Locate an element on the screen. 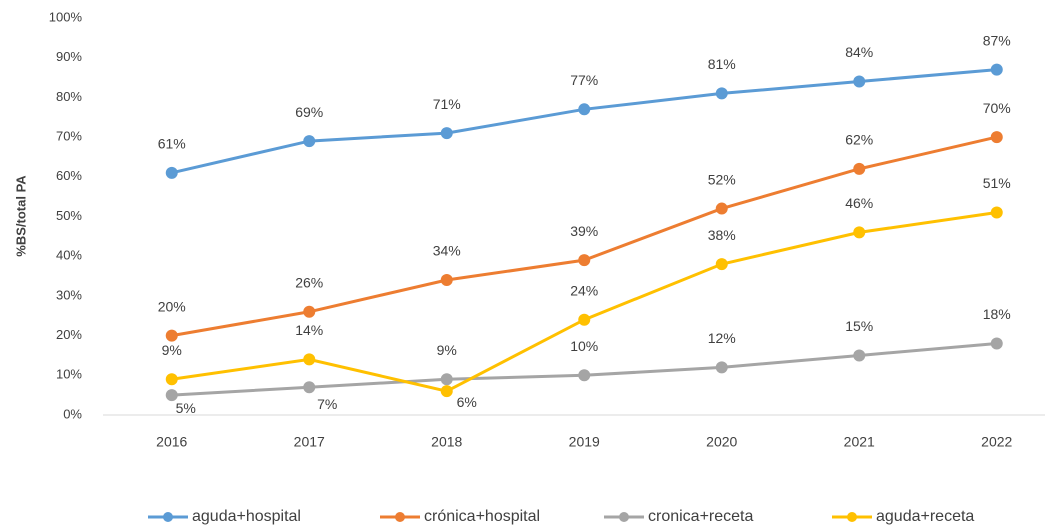  x-tick-label: 2021 is located at coordinates (859, 442).